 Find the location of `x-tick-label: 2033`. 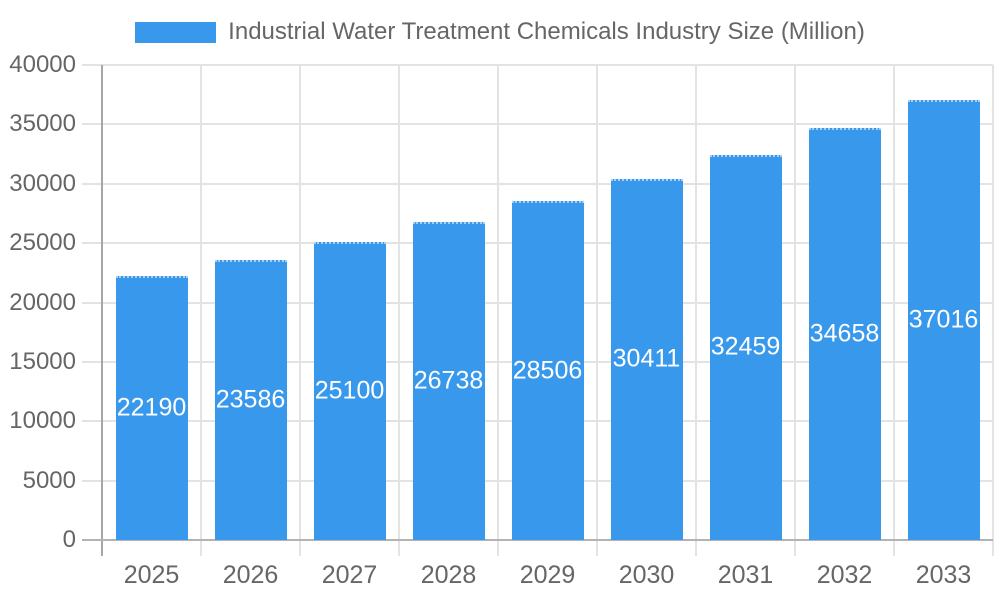

x-tick-label: 2033 is located at coordinates (943, 575).